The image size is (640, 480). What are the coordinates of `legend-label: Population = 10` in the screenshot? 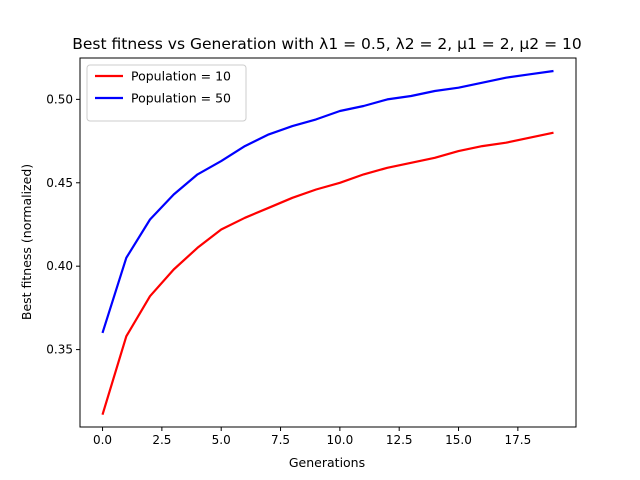 It's located at (181, 76).